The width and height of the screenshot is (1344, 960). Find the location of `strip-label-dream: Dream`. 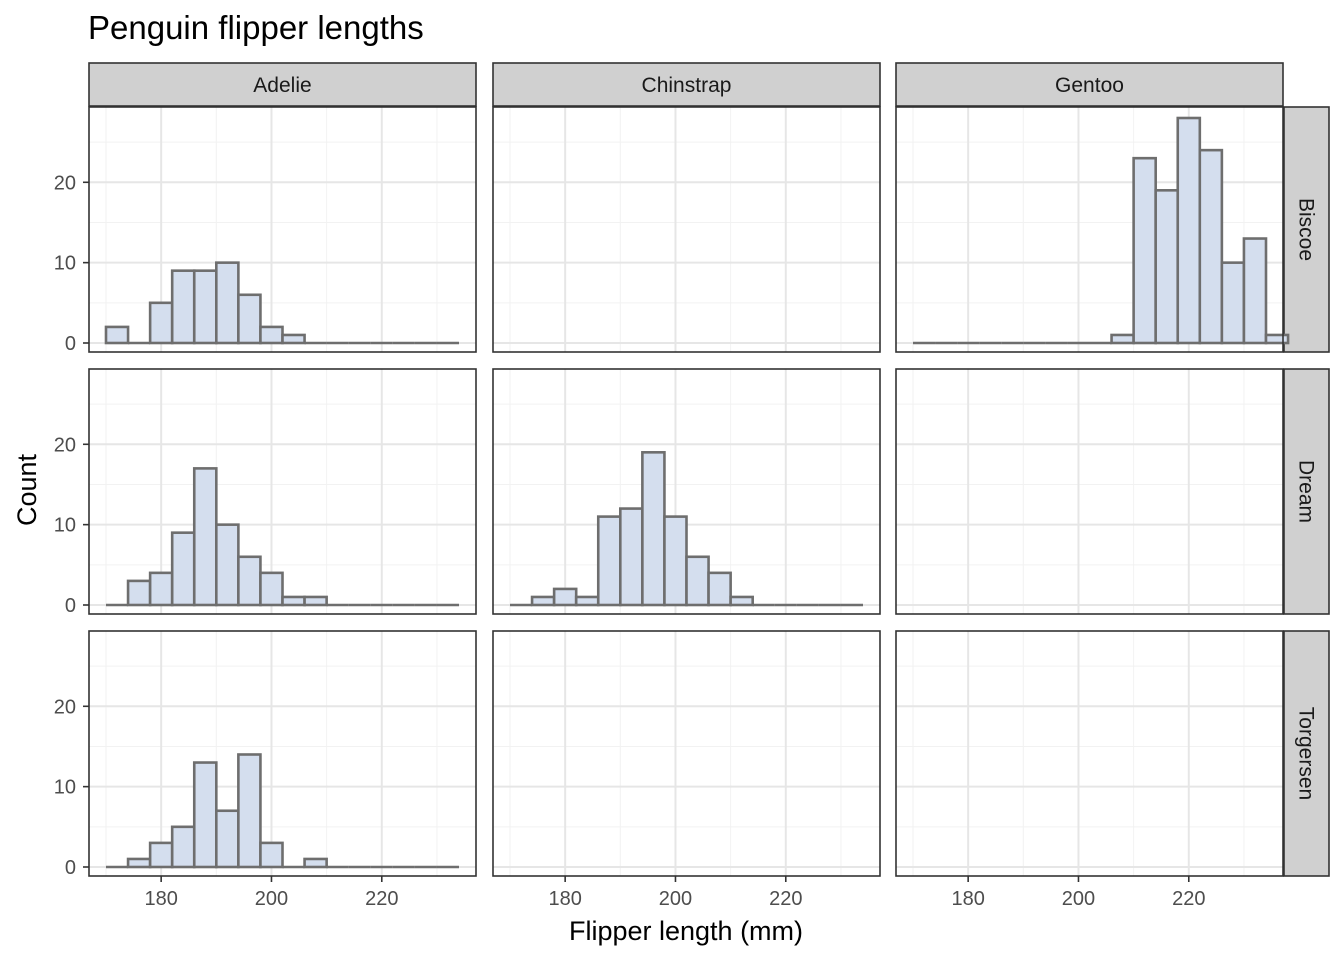

strip-label-dream: Dream is located at coordinates (1306, 491).